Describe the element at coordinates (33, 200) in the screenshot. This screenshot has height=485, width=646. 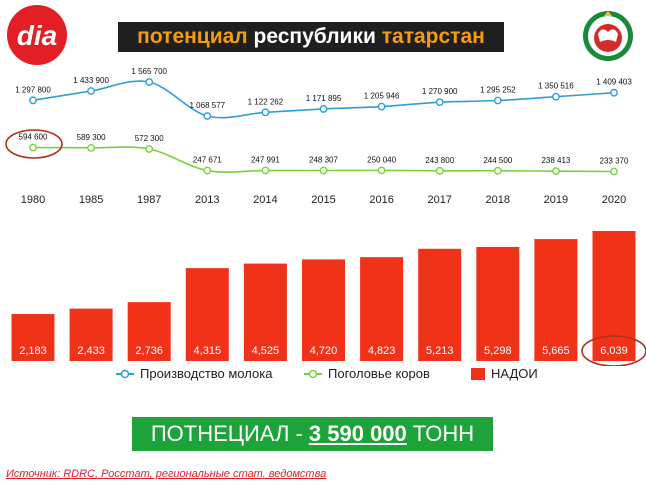
I see `x-tick-label: 1980` at that location.